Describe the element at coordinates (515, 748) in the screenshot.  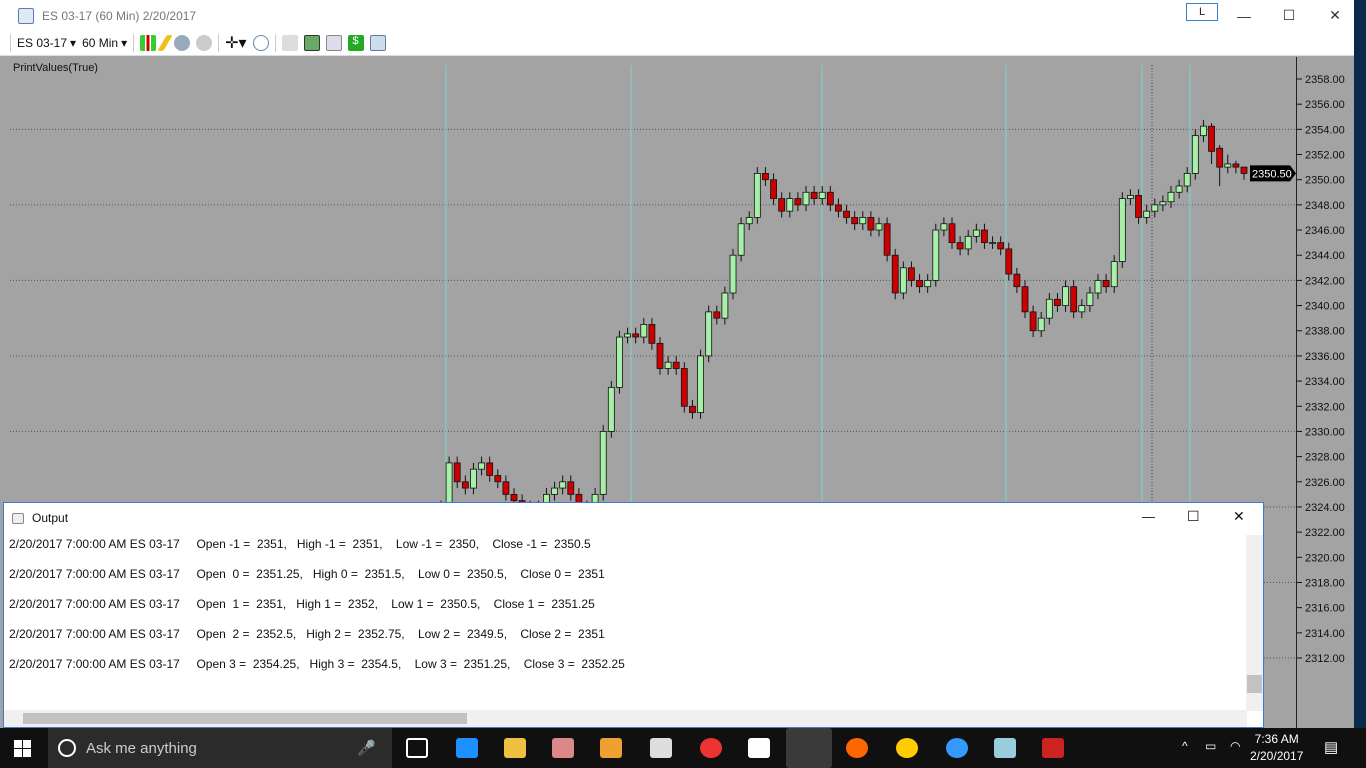
I see `file-explorer-icon` at that location.